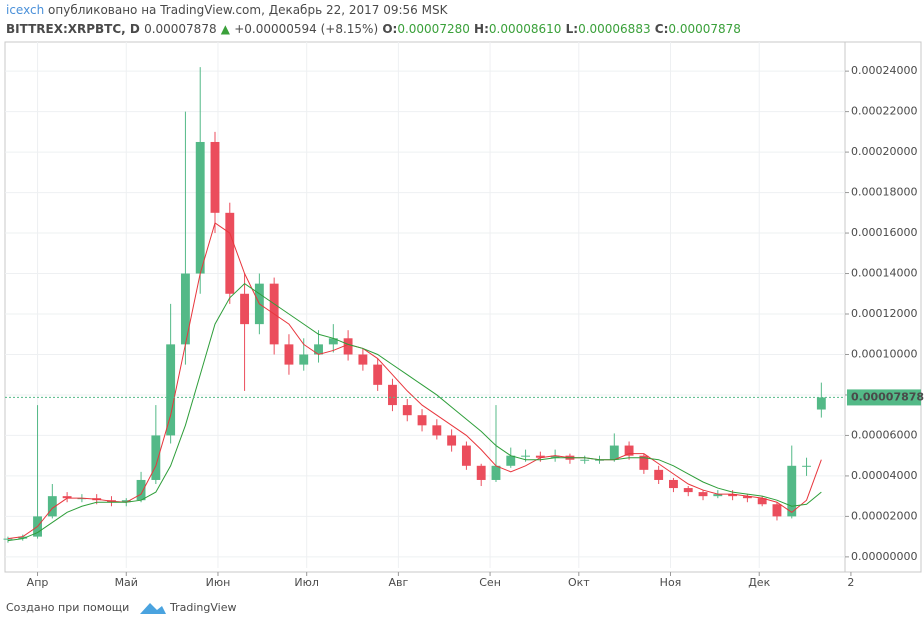 This screenshot has height=629, width=924. What do you see at coordinates (884, 353) in the screenshot?
I see `y-tick-label: 0.00010000` at bounding box center [884, 353].